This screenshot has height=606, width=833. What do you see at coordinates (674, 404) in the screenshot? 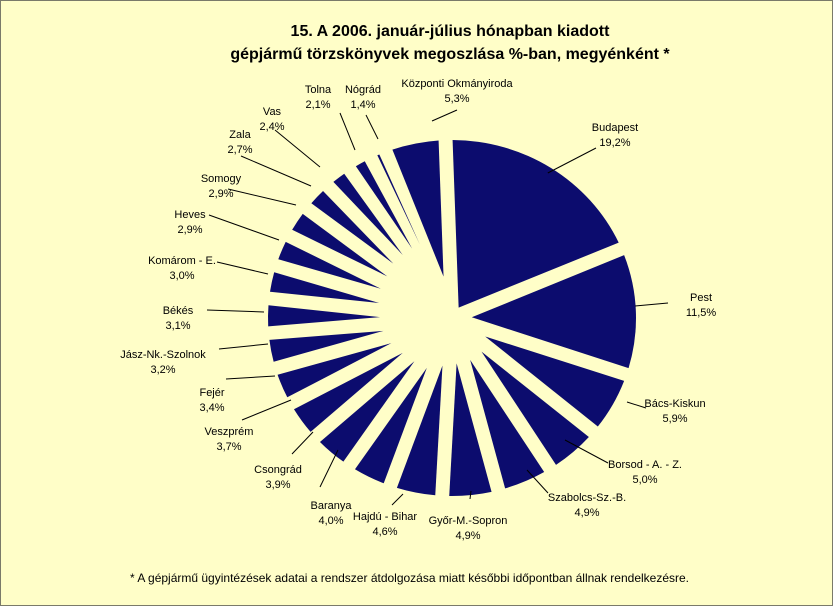
I see `slice-label-bacs-kiskun: Bács-Kiskun` at bounding box center [674, 404].